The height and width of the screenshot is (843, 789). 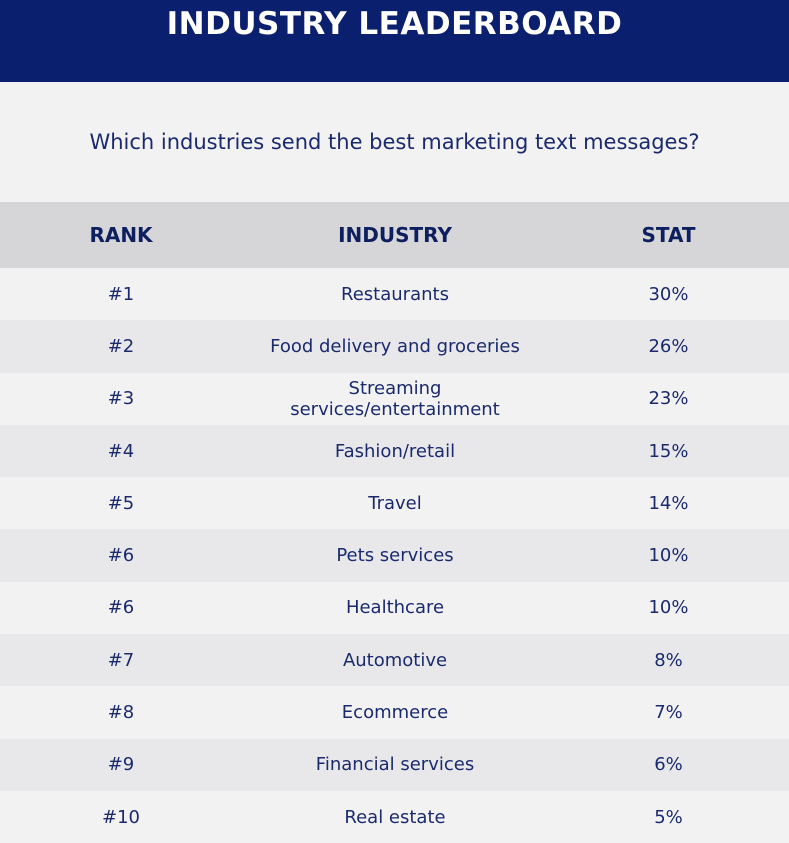 I want to click on rank-cell: #10, so click(x=121, y=817).